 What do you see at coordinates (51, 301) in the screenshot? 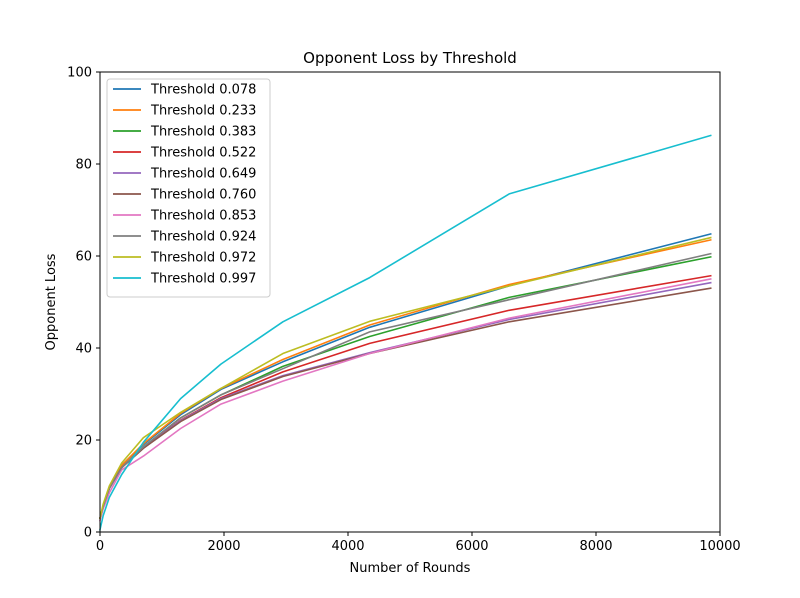
I see `y-axis-label: Opponent Loss` at bounding box center [51, 301].